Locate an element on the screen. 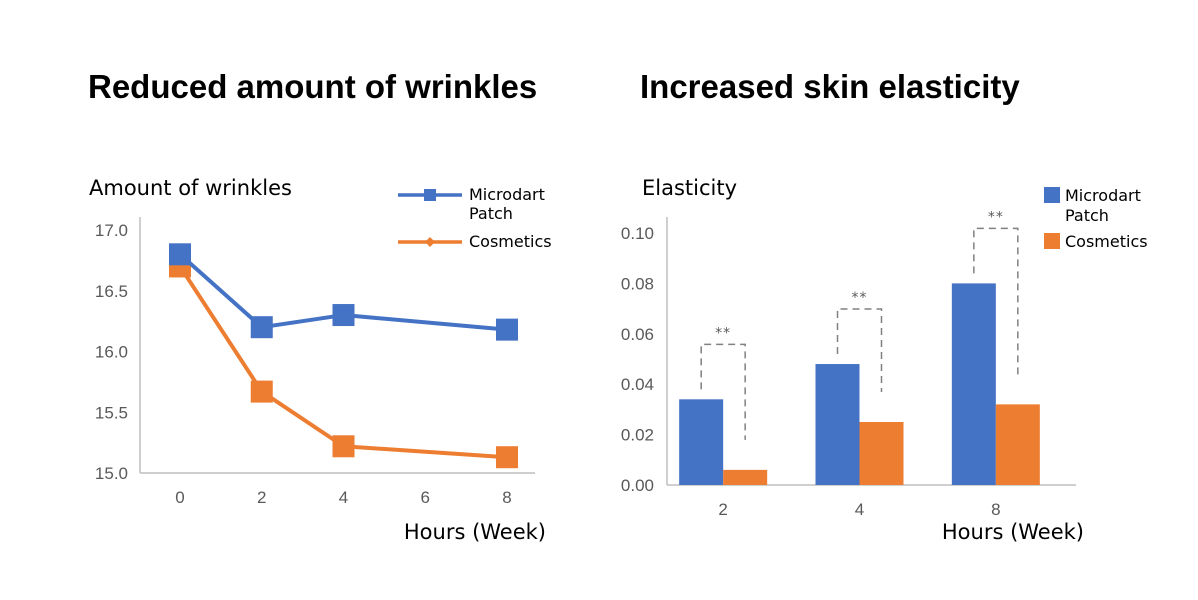 The width and height of the screenshot is (1198, 600). bar-legend-label: Patch is located at coordinates (1087, 215).